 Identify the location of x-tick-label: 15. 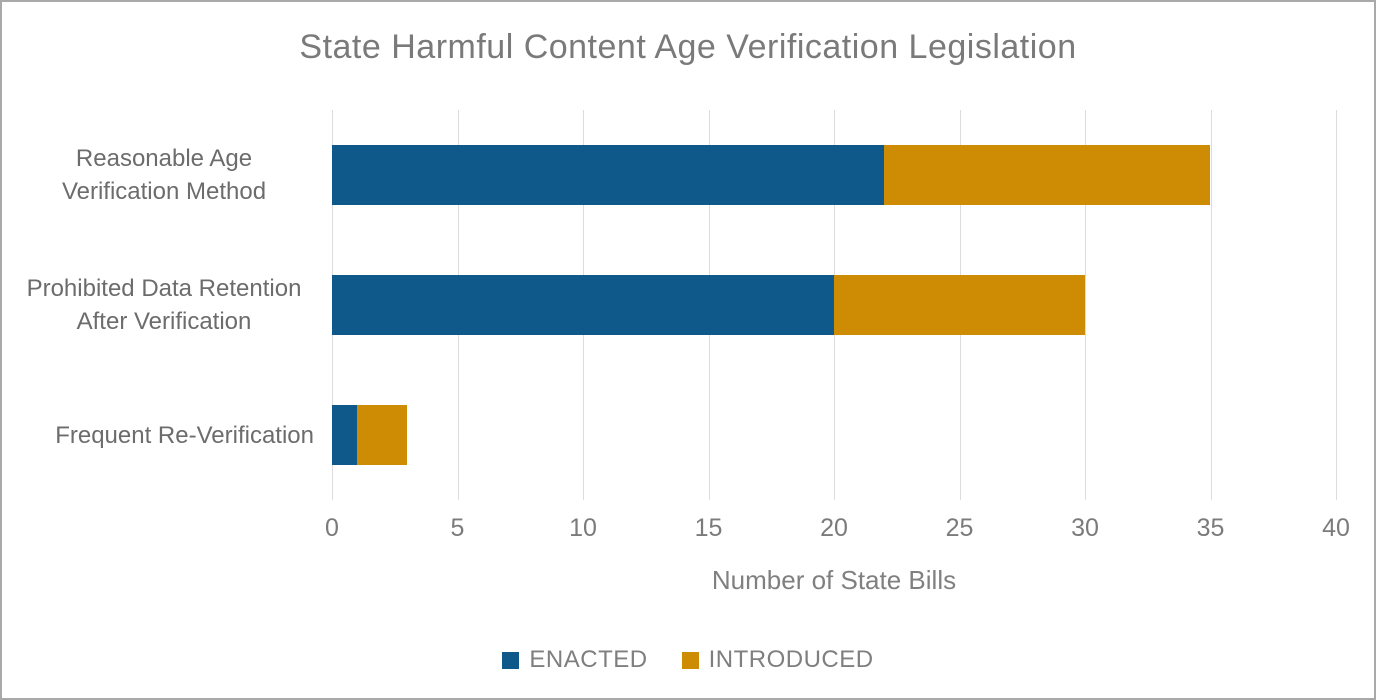
(708, 528).